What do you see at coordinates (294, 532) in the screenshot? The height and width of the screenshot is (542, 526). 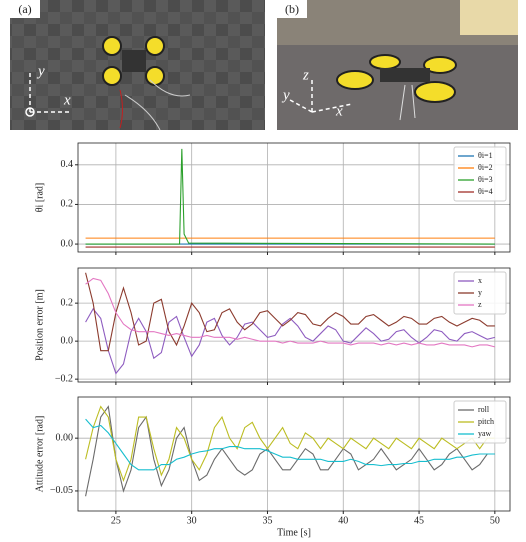 I see `x-axis-label: Time [s]` at bounding box center [294, 532].